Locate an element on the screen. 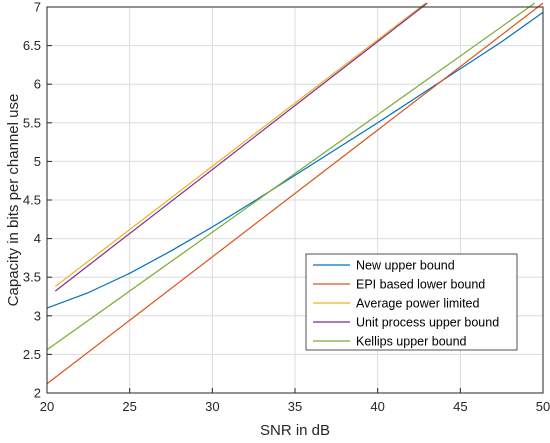  x-tick-label: 50 is located at coordinates (543, 406).